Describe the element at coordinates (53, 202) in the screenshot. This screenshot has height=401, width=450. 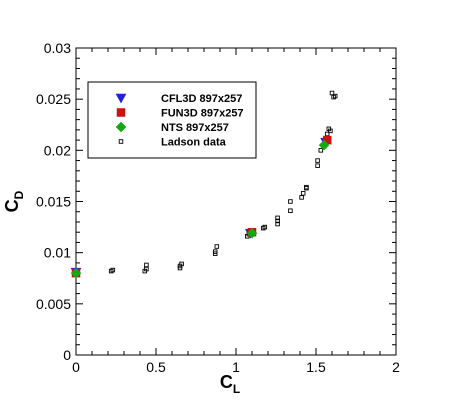
I see `y-tick-label: 0.015` at that location.